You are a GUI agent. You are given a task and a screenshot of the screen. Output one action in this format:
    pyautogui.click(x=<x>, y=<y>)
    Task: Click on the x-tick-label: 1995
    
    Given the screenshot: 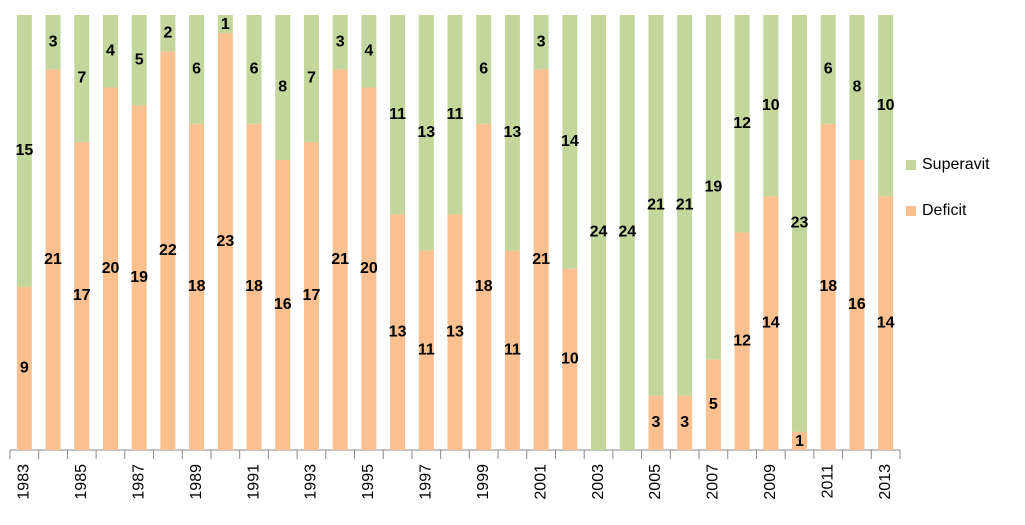 What is the action you would take?
    pyautogui.click(x=368, y=482)
    